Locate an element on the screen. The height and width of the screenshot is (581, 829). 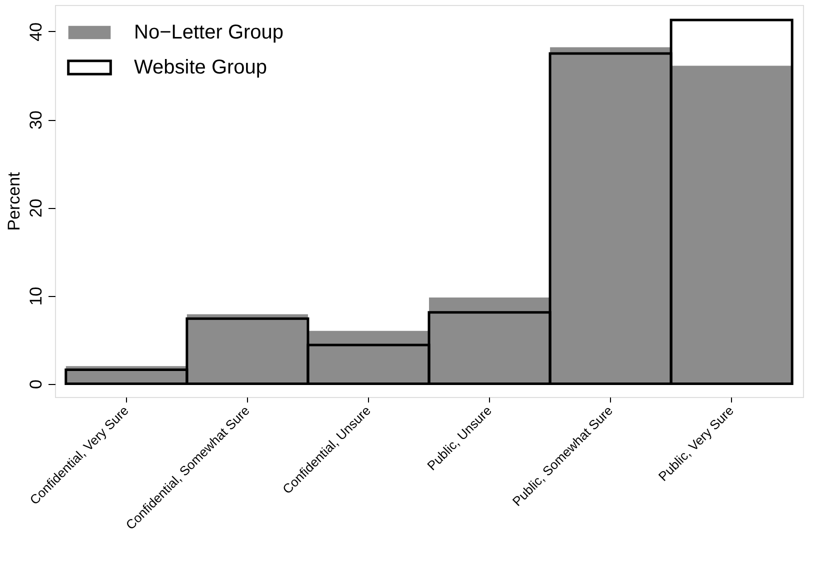
legend-label: No−Letter Group is located at coordinates (209, 33).